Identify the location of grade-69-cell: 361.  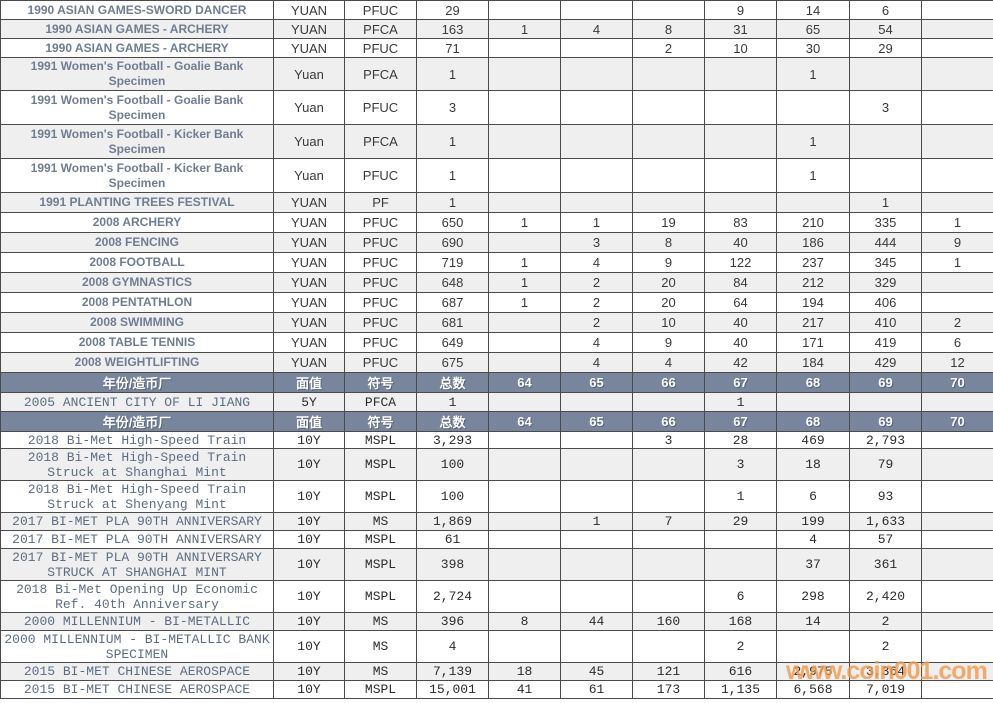
(885, 564).